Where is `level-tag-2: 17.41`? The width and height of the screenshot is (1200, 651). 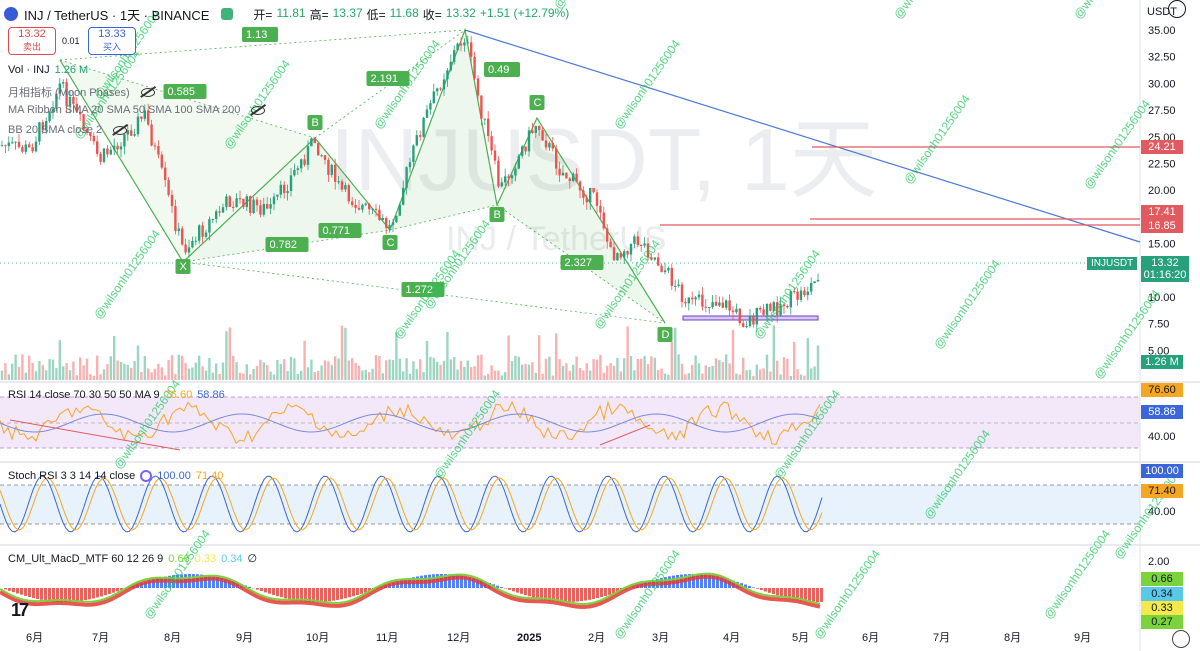
level-tag-2: 17.41 is located at coordinates (1162, 212).